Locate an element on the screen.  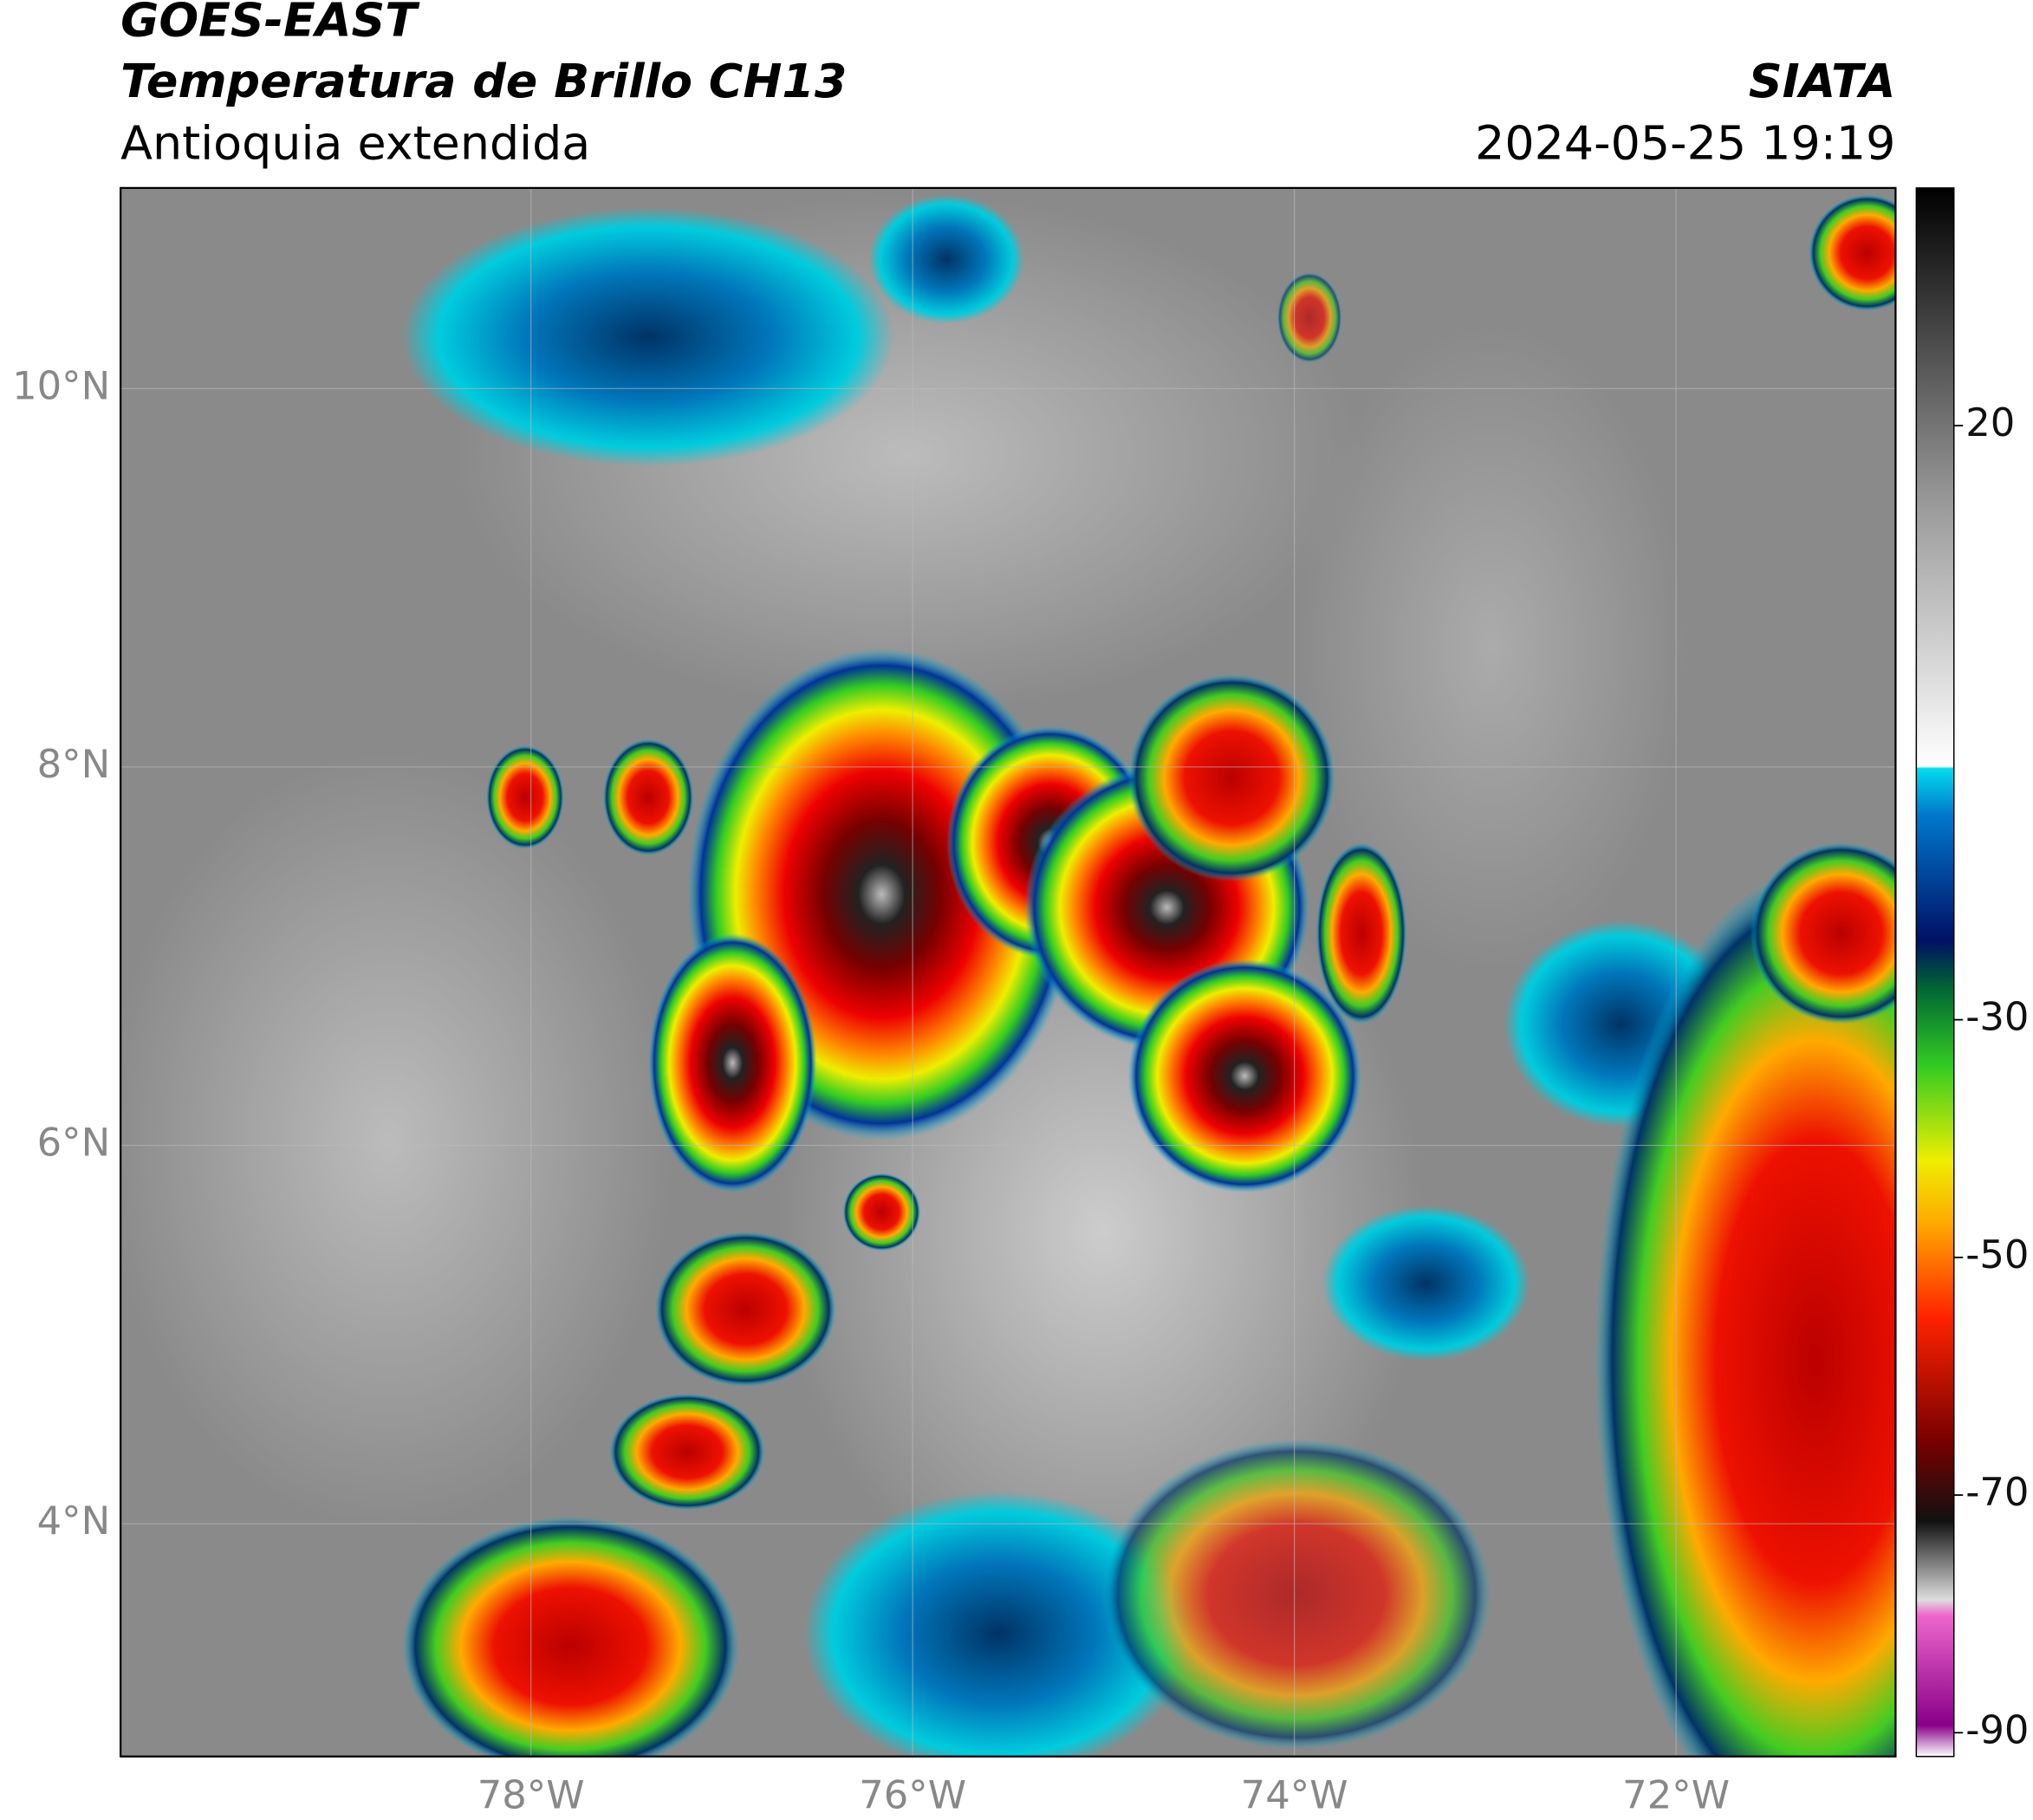
colorbar-tick-label: -50 is located at coordinates (1997, 1254).